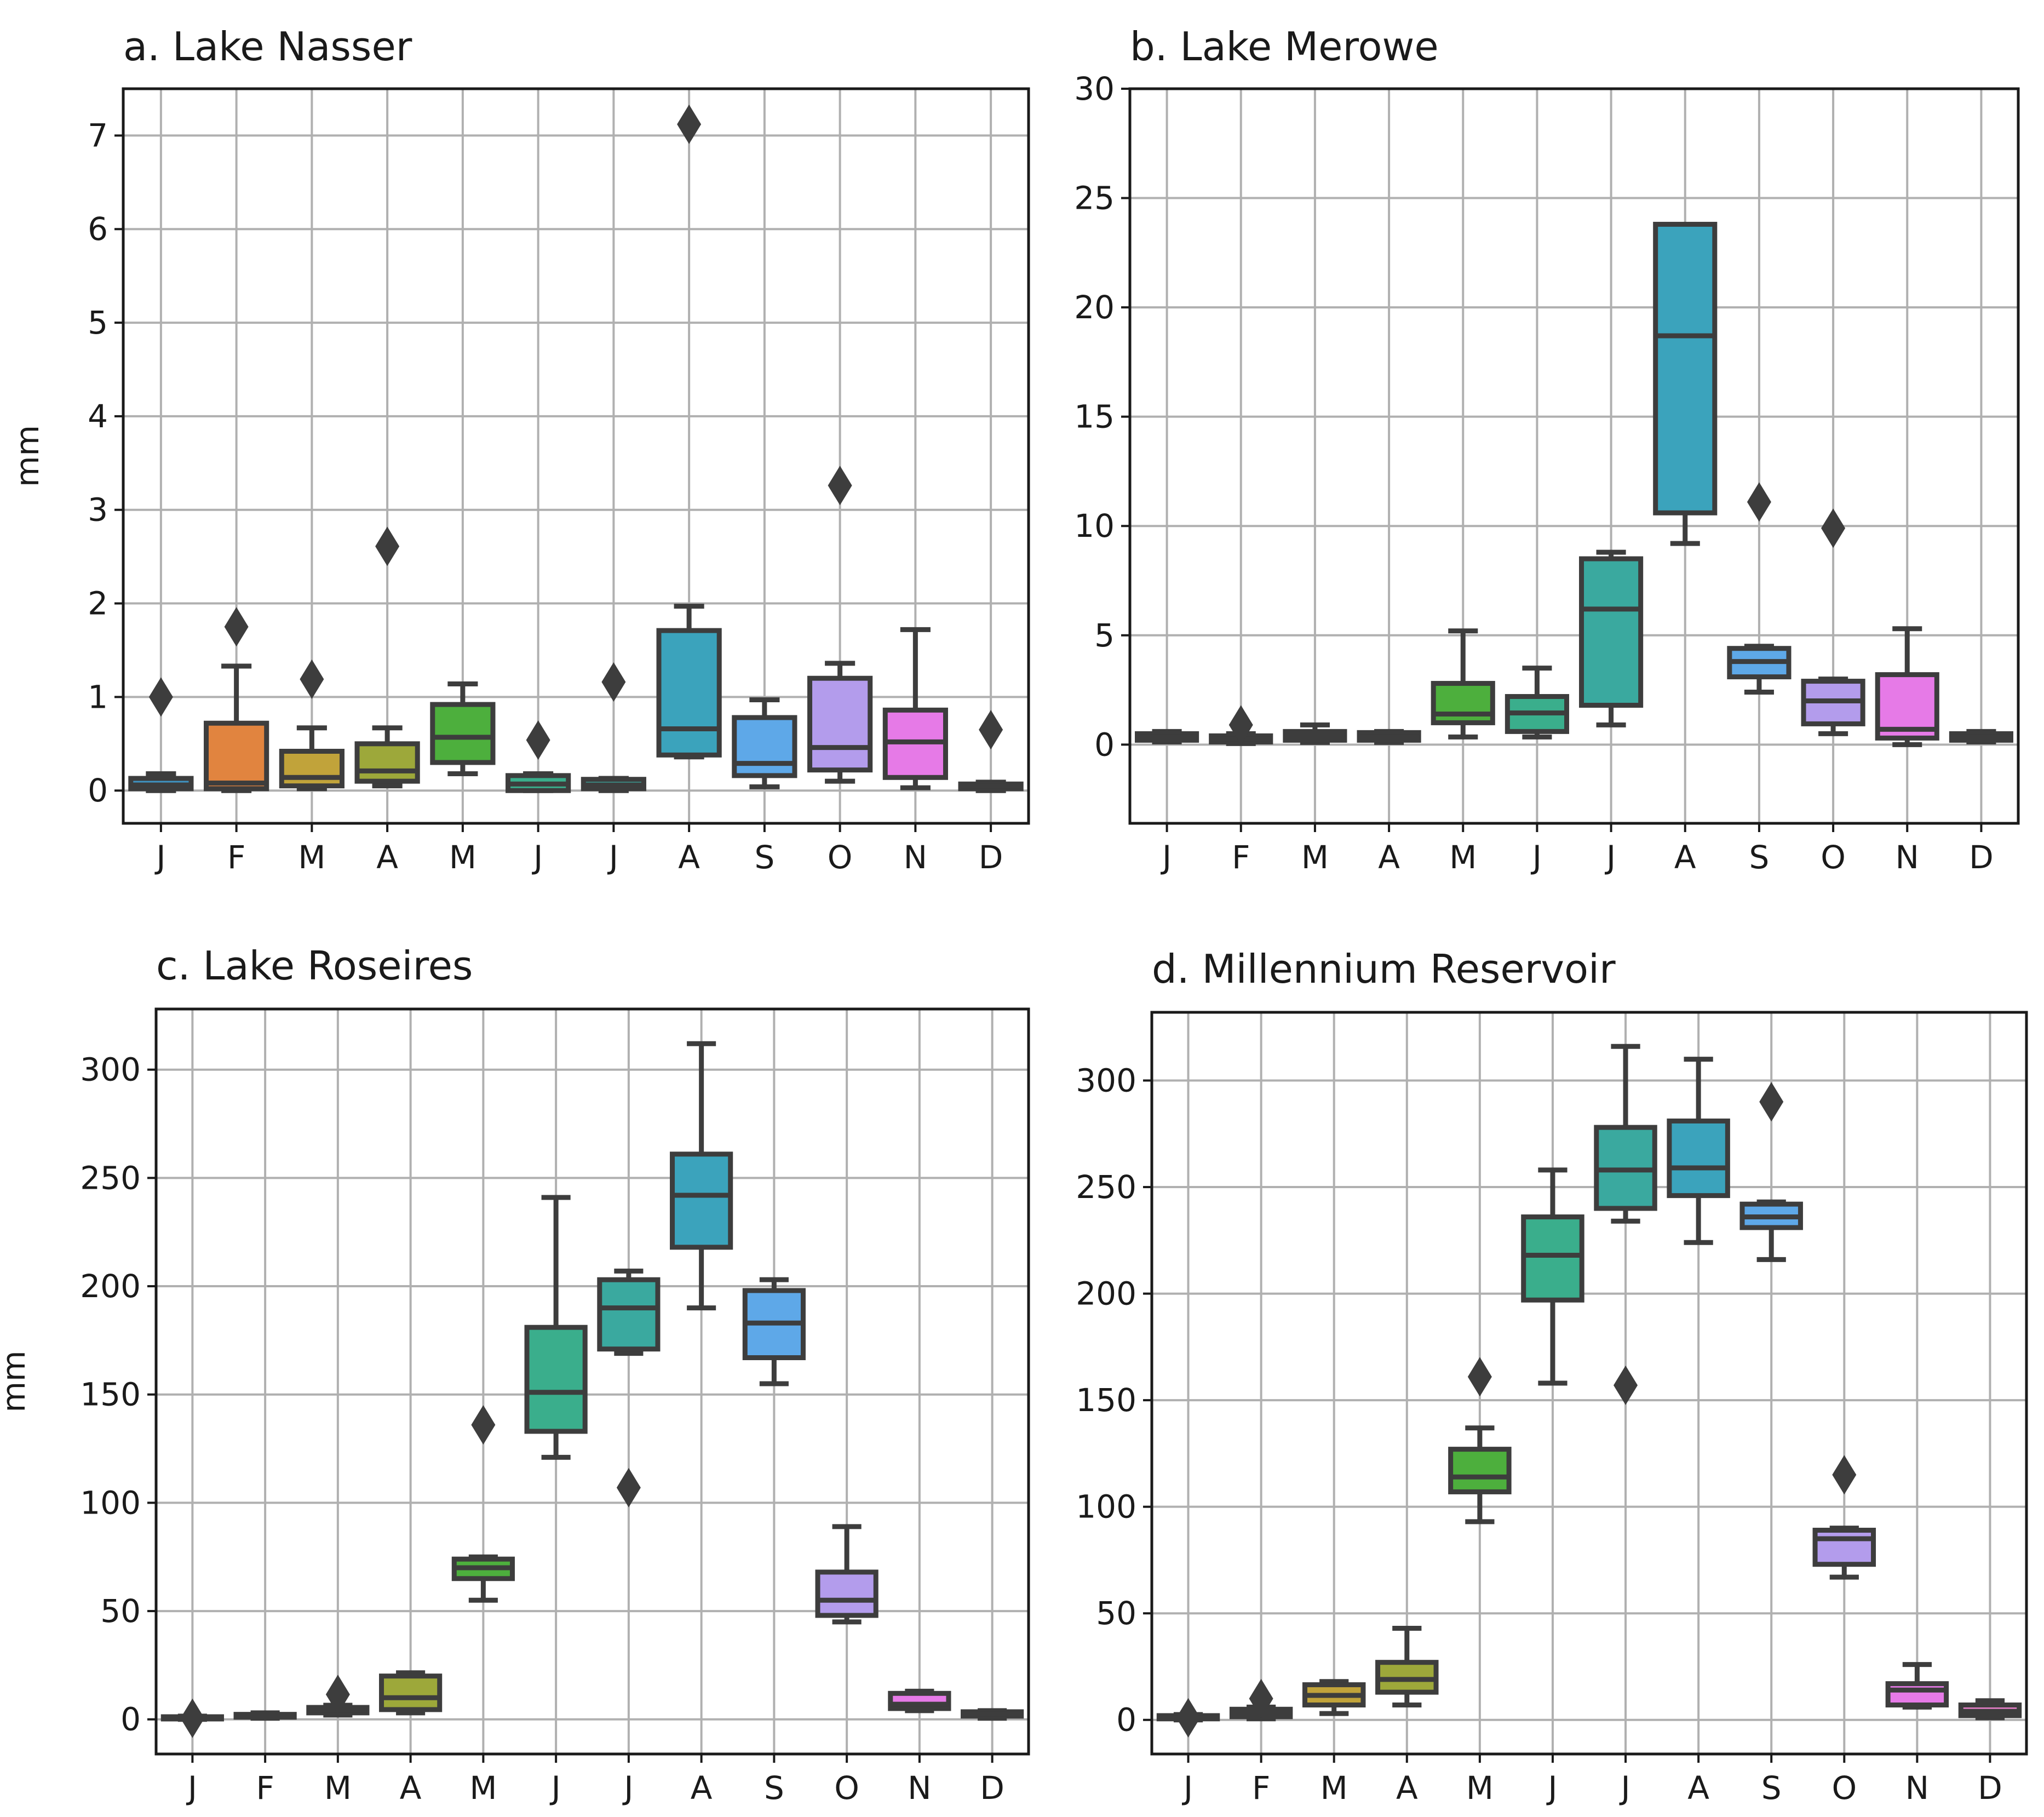  I want to click on y-tick-label: 2, so click(98, 603).